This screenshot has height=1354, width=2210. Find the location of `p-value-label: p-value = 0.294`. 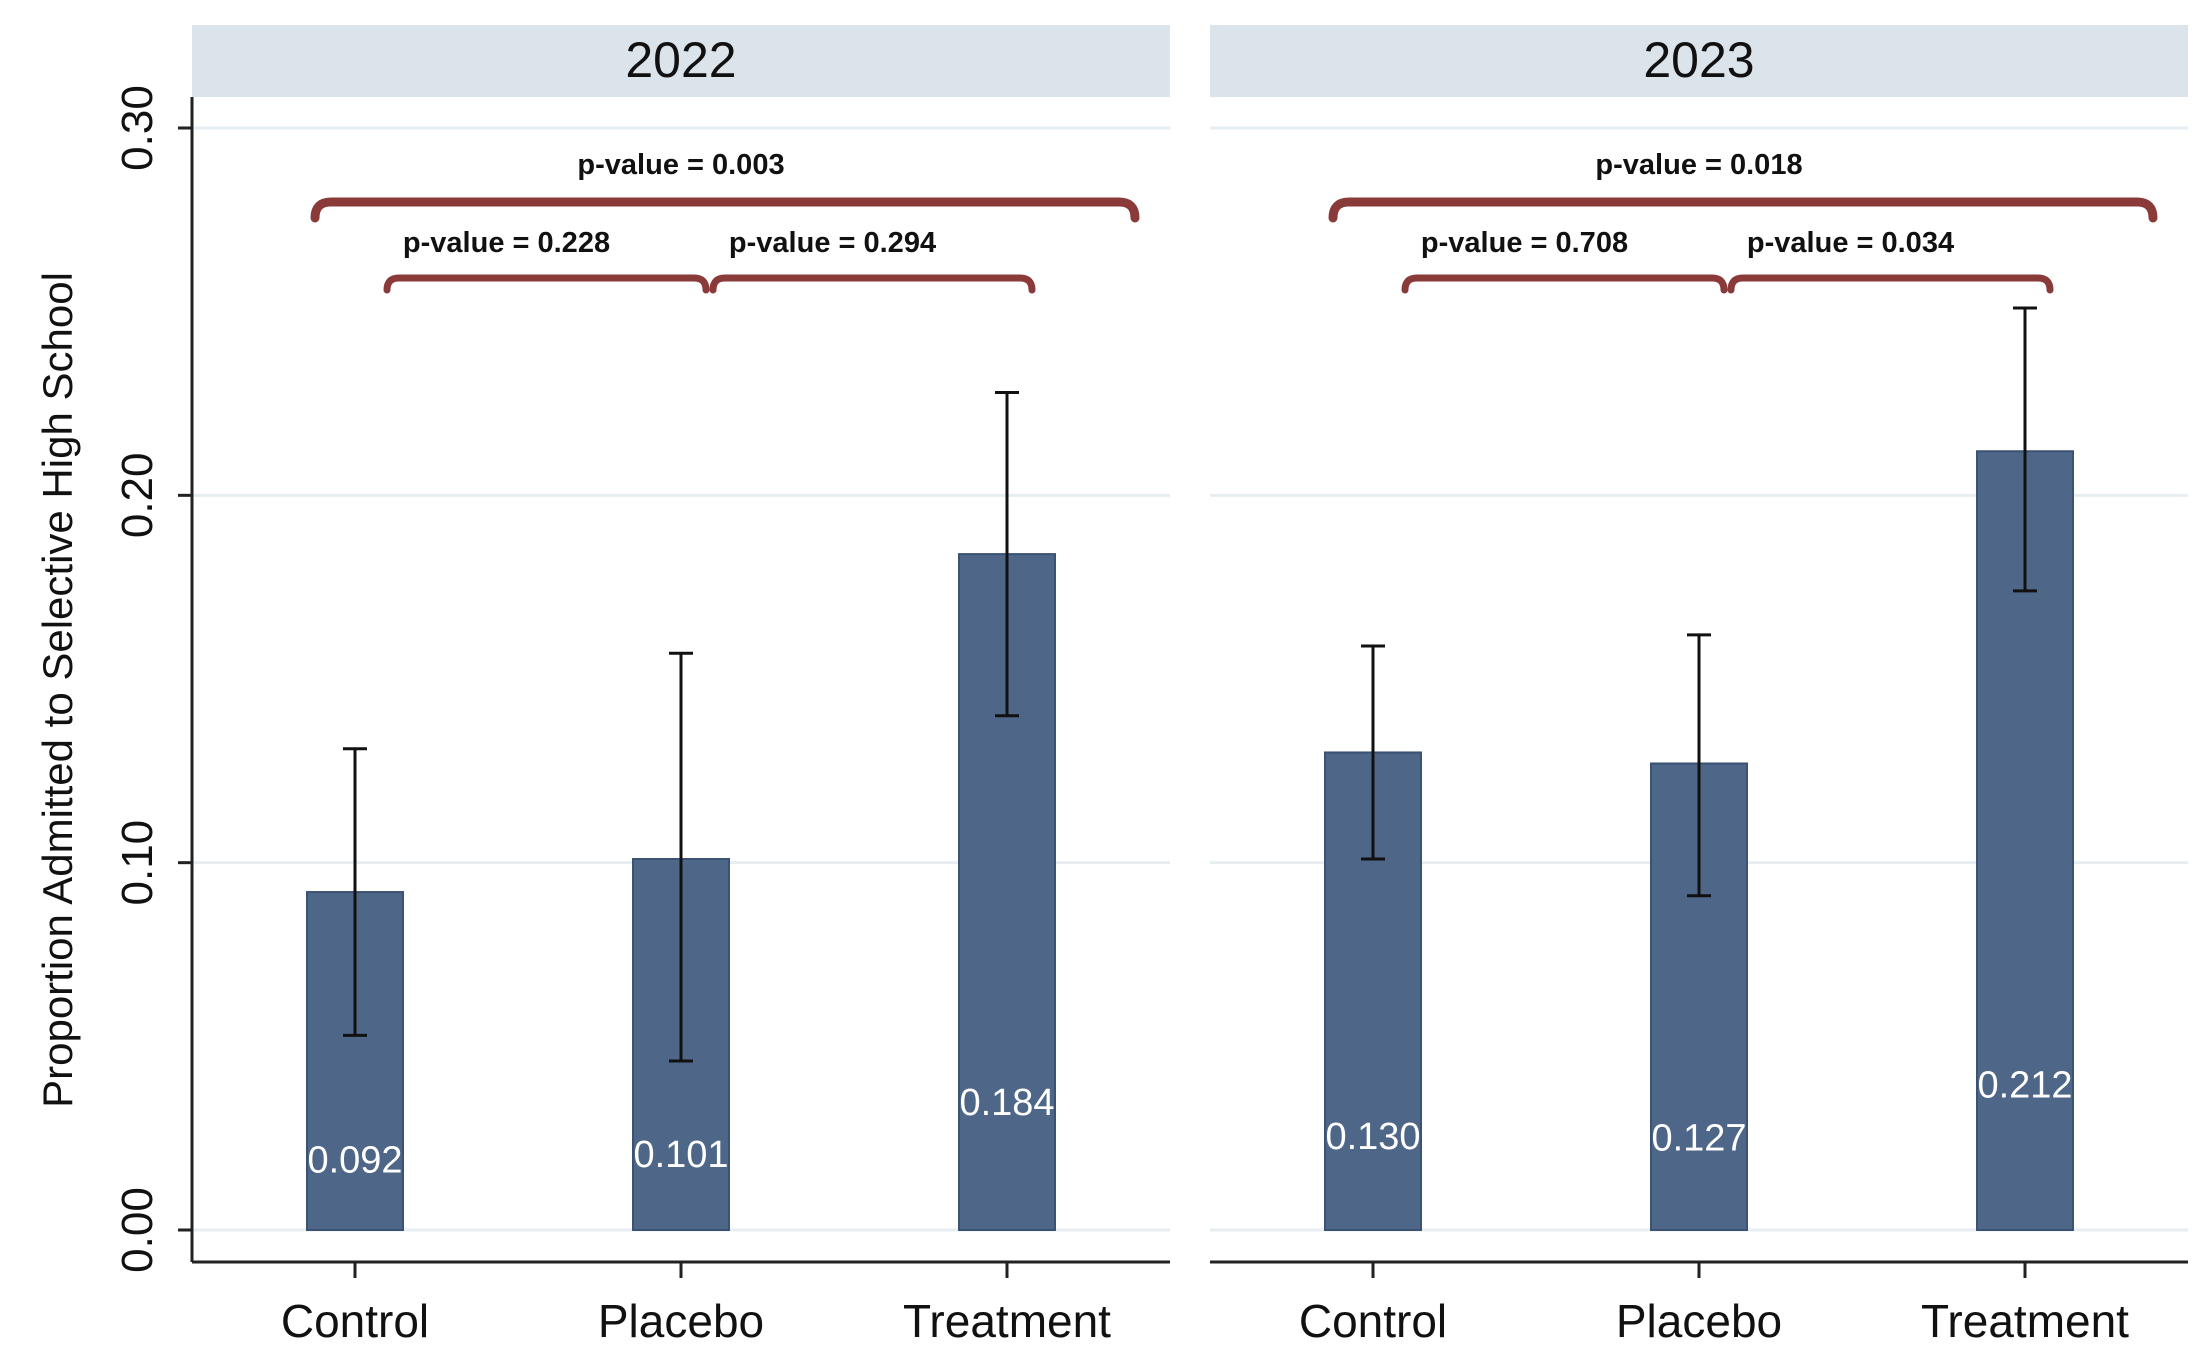

p-value-label: p-value = 0.294 is located at coordinates (832, 243).